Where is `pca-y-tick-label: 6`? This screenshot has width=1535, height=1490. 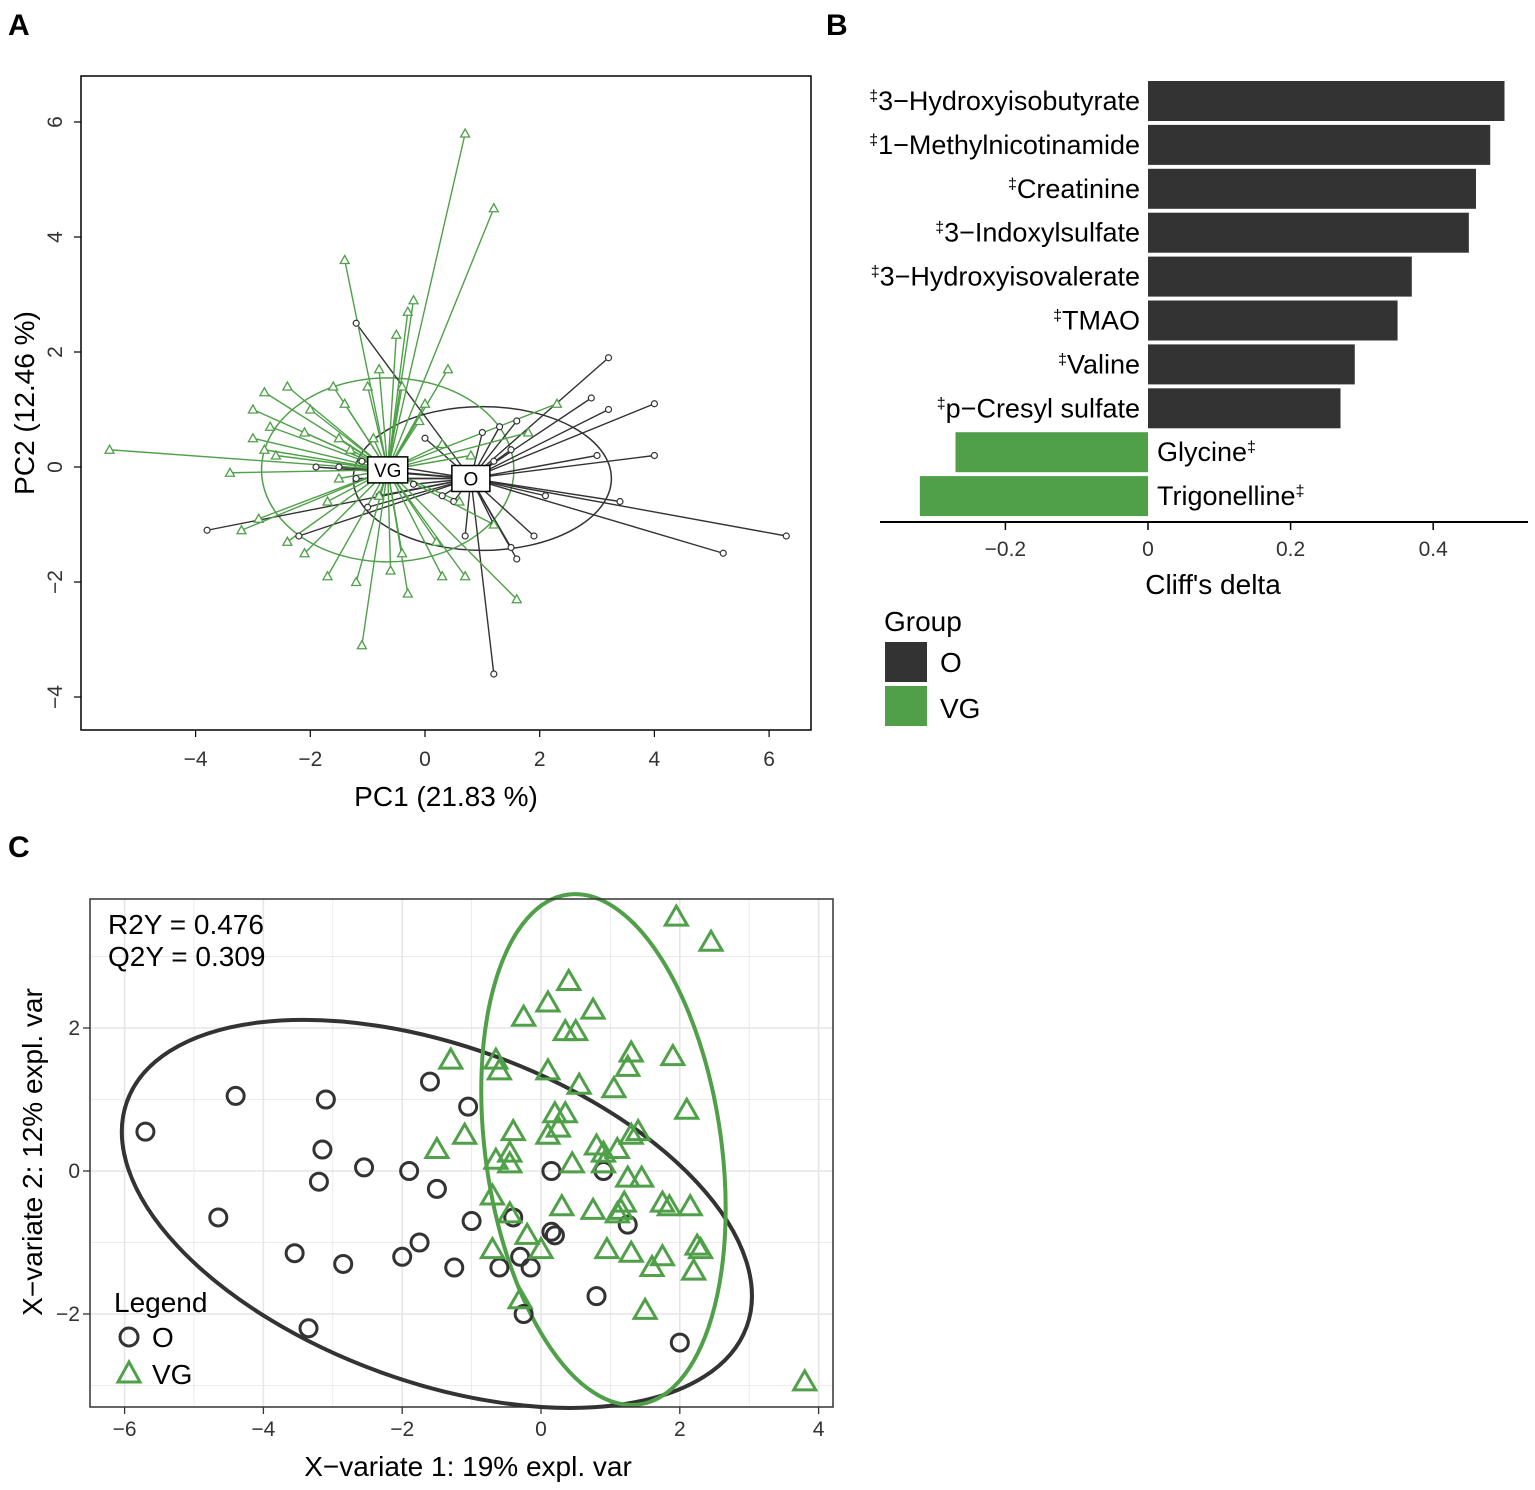 pca-y-tick-label: 6 is located at coordinates (55, 122).